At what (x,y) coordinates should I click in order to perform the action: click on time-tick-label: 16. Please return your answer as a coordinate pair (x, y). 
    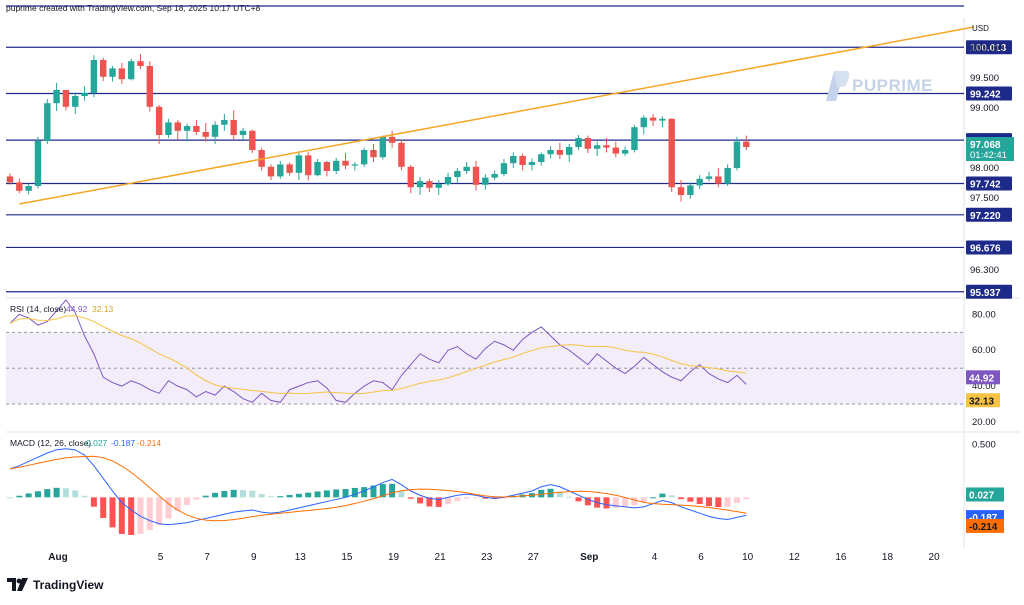
    Looking at the image, I should click on (841, 557).